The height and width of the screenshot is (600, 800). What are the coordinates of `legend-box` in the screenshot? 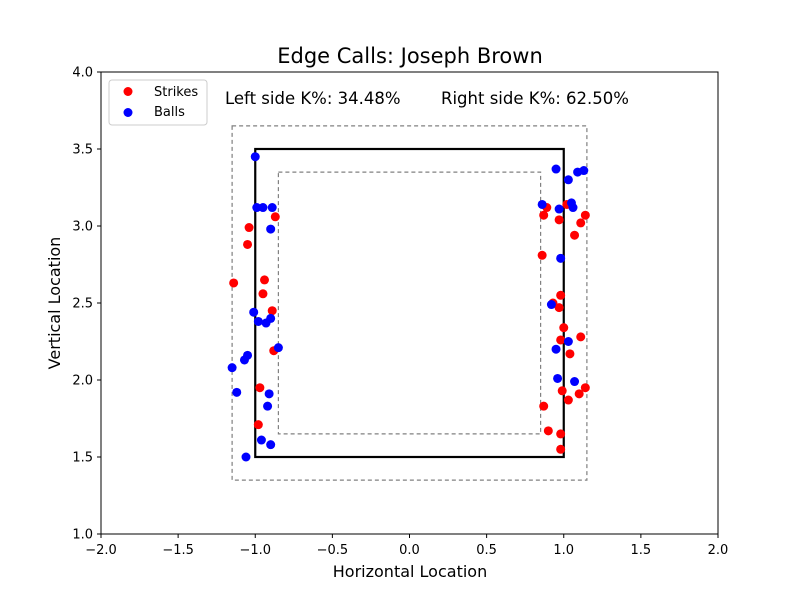 It's located at (158, 102).